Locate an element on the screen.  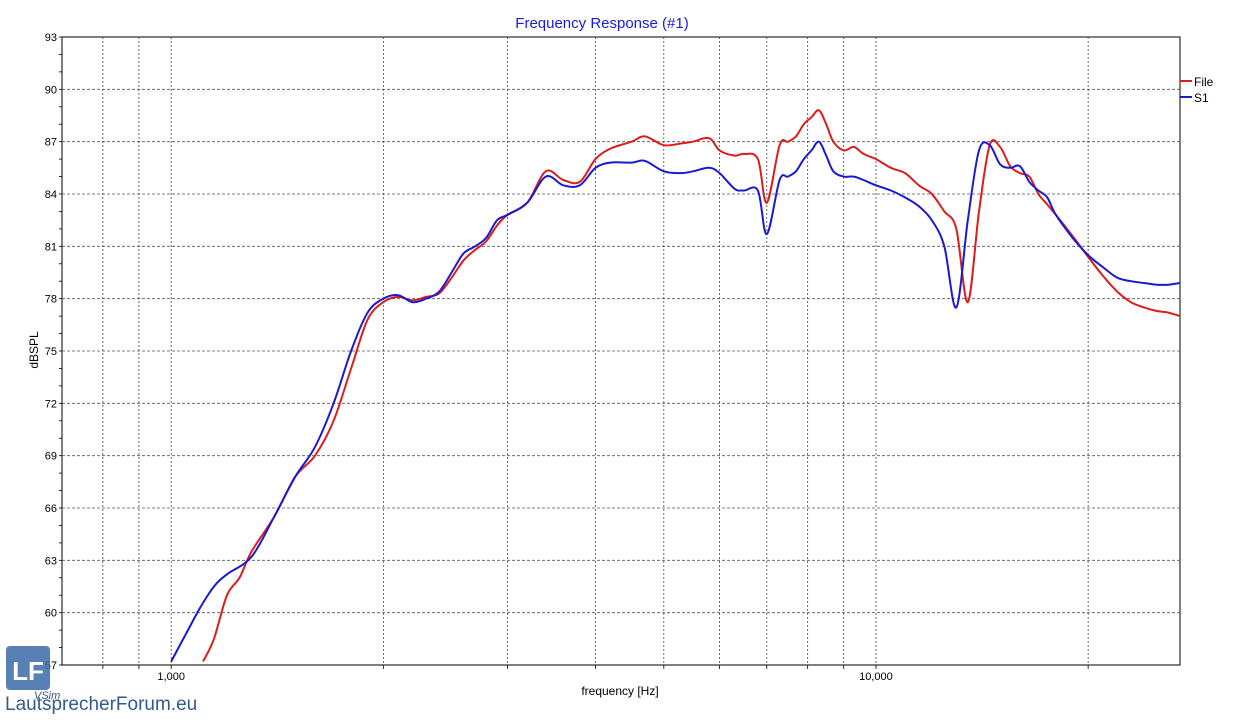
y-tick-label: 84 is located at coordinates (51, 195).